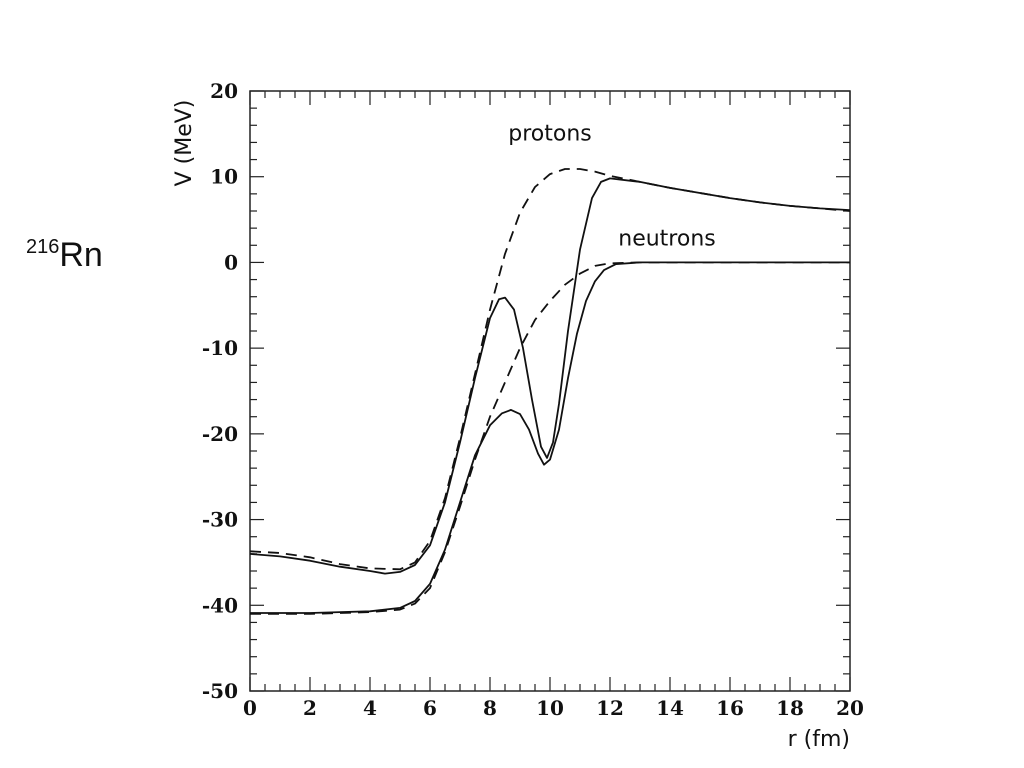 The width and height of the screenshot is (1024, 768). I want to click on chart-annotations: protons neutrons, so click(611, 187).